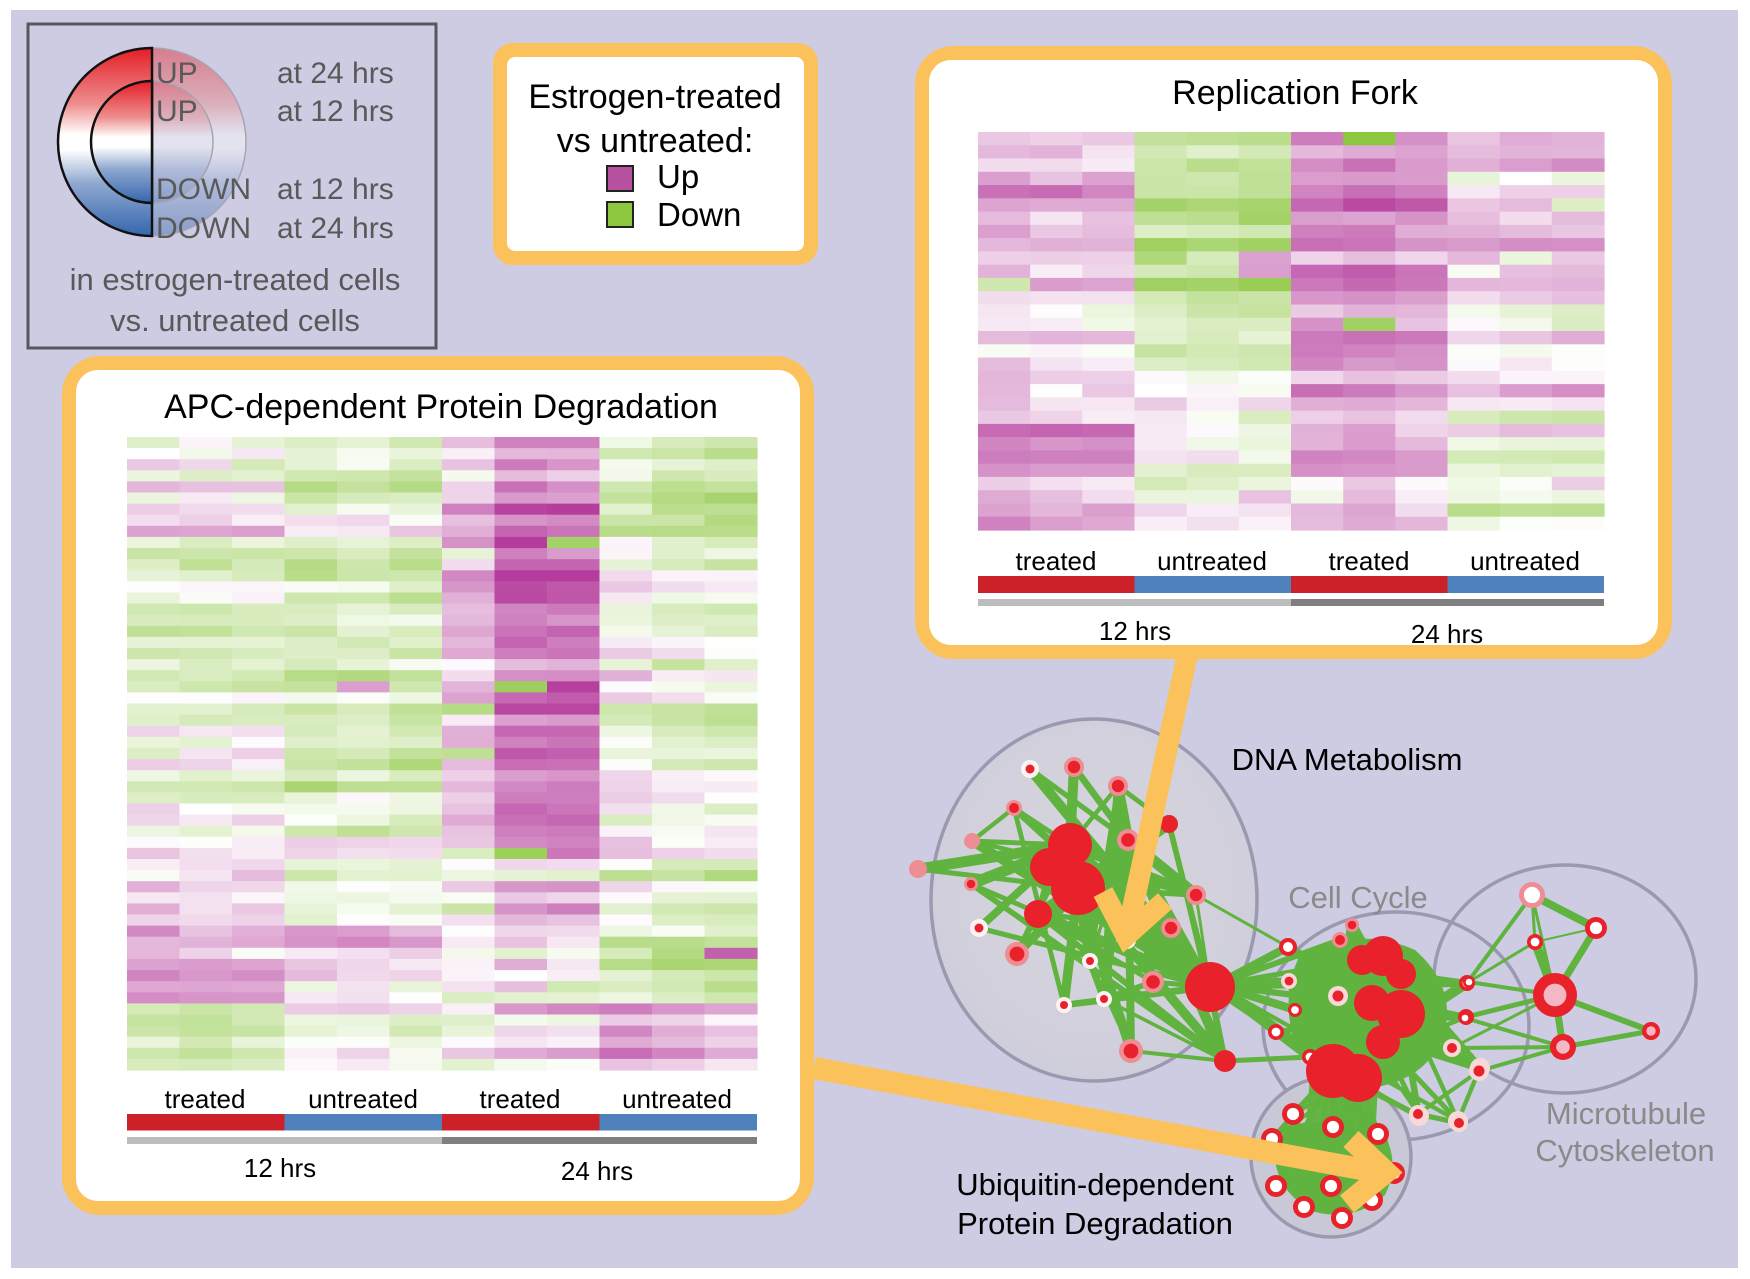  What do you see at coordinates (655, 141) in the screenshot?
I see `svg-text: vs untreated:` at bounding box center [655, 141].